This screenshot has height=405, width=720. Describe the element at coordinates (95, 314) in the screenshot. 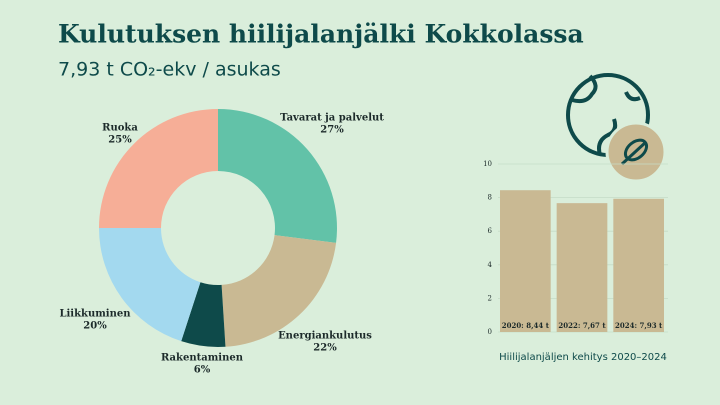

I see `segment-label: Liikkuminen` at that location.